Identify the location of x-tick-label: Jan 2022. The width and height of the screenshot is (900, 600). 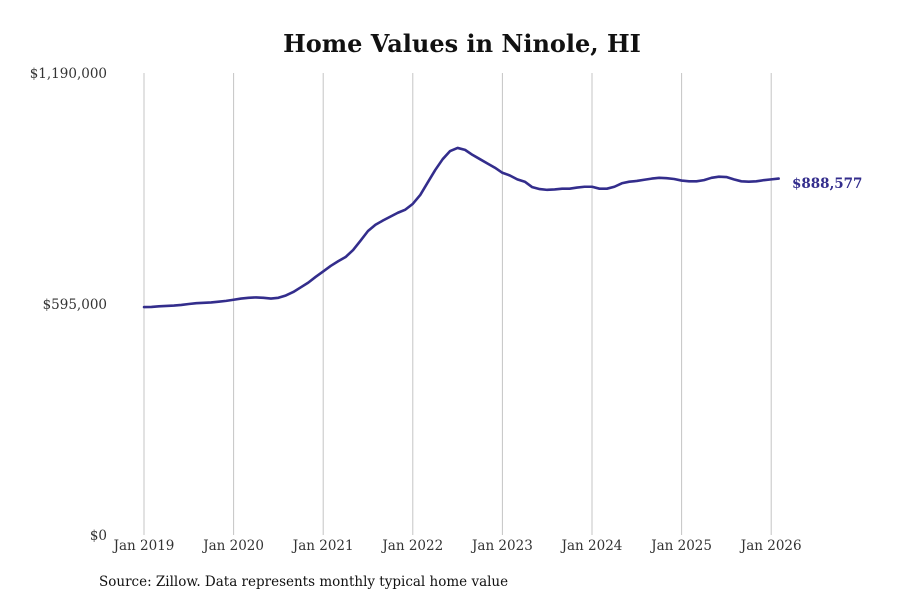
(411, 546).